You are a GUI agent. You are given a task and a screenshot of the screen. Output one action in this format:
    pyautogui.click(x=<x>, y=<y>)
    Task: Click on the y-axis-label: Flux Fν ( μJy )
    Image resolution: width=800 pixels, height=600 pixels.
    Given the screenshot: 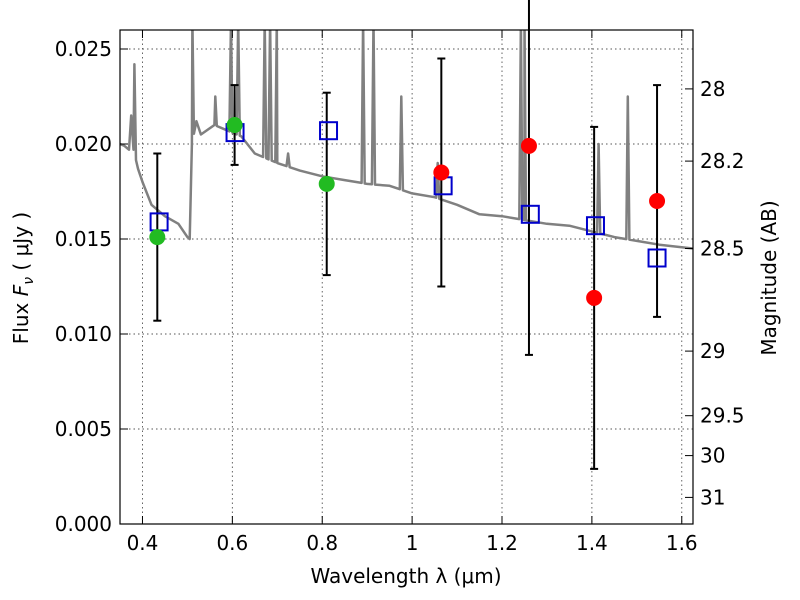 What is the action you would take?
    pyautogui.click(x=23, y=278)
    